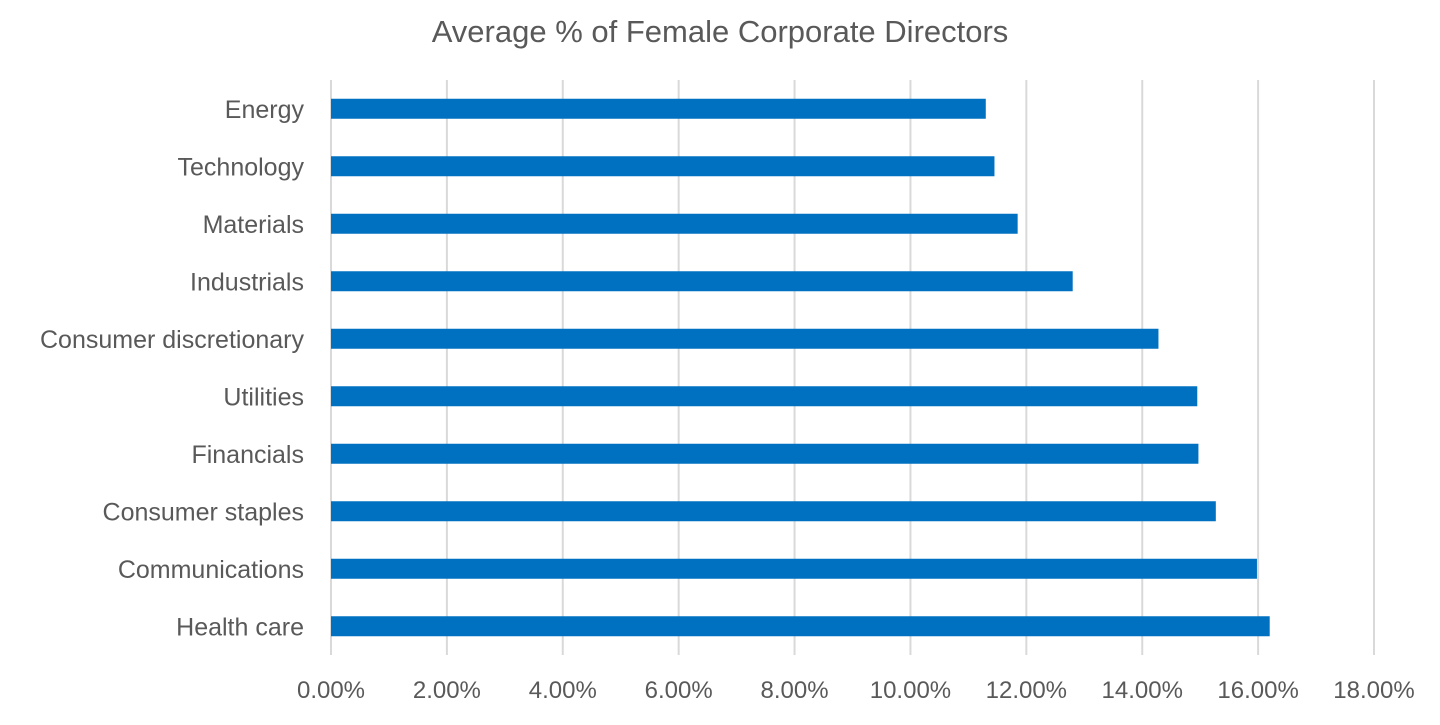 This screenshot has height=725, width=1440. I want to click on category-label: Utilities, so click(263, 397).